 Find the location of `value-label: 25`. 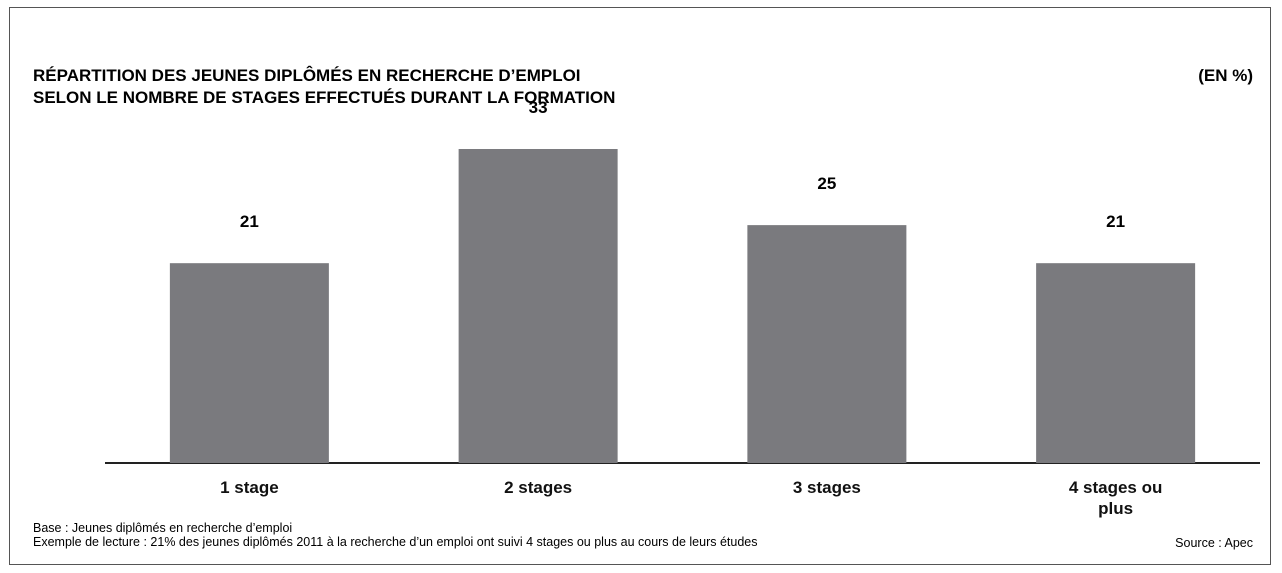

value-label: 25 is located at coordinates (826, 183).